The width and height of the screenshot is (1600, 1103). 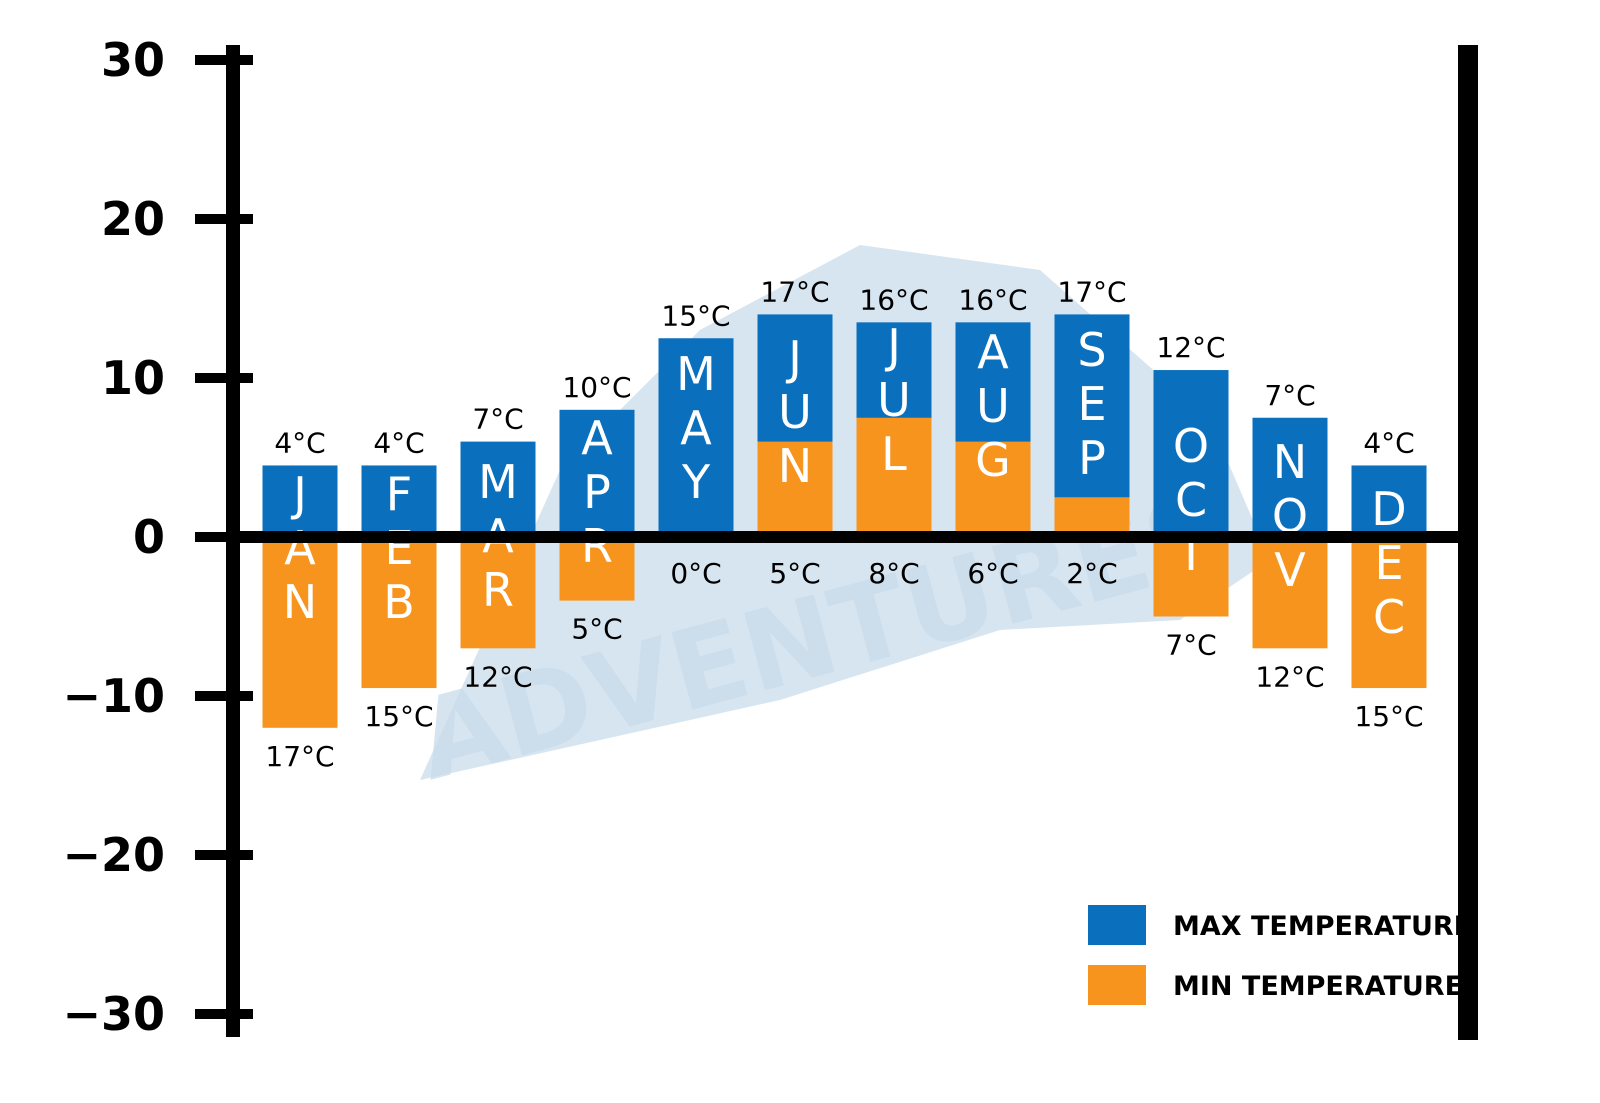 What do you see at coordinates (596, 387) in the screenshot?
I see `max-temp-label: 10°C` at bounding box center [596, 387].